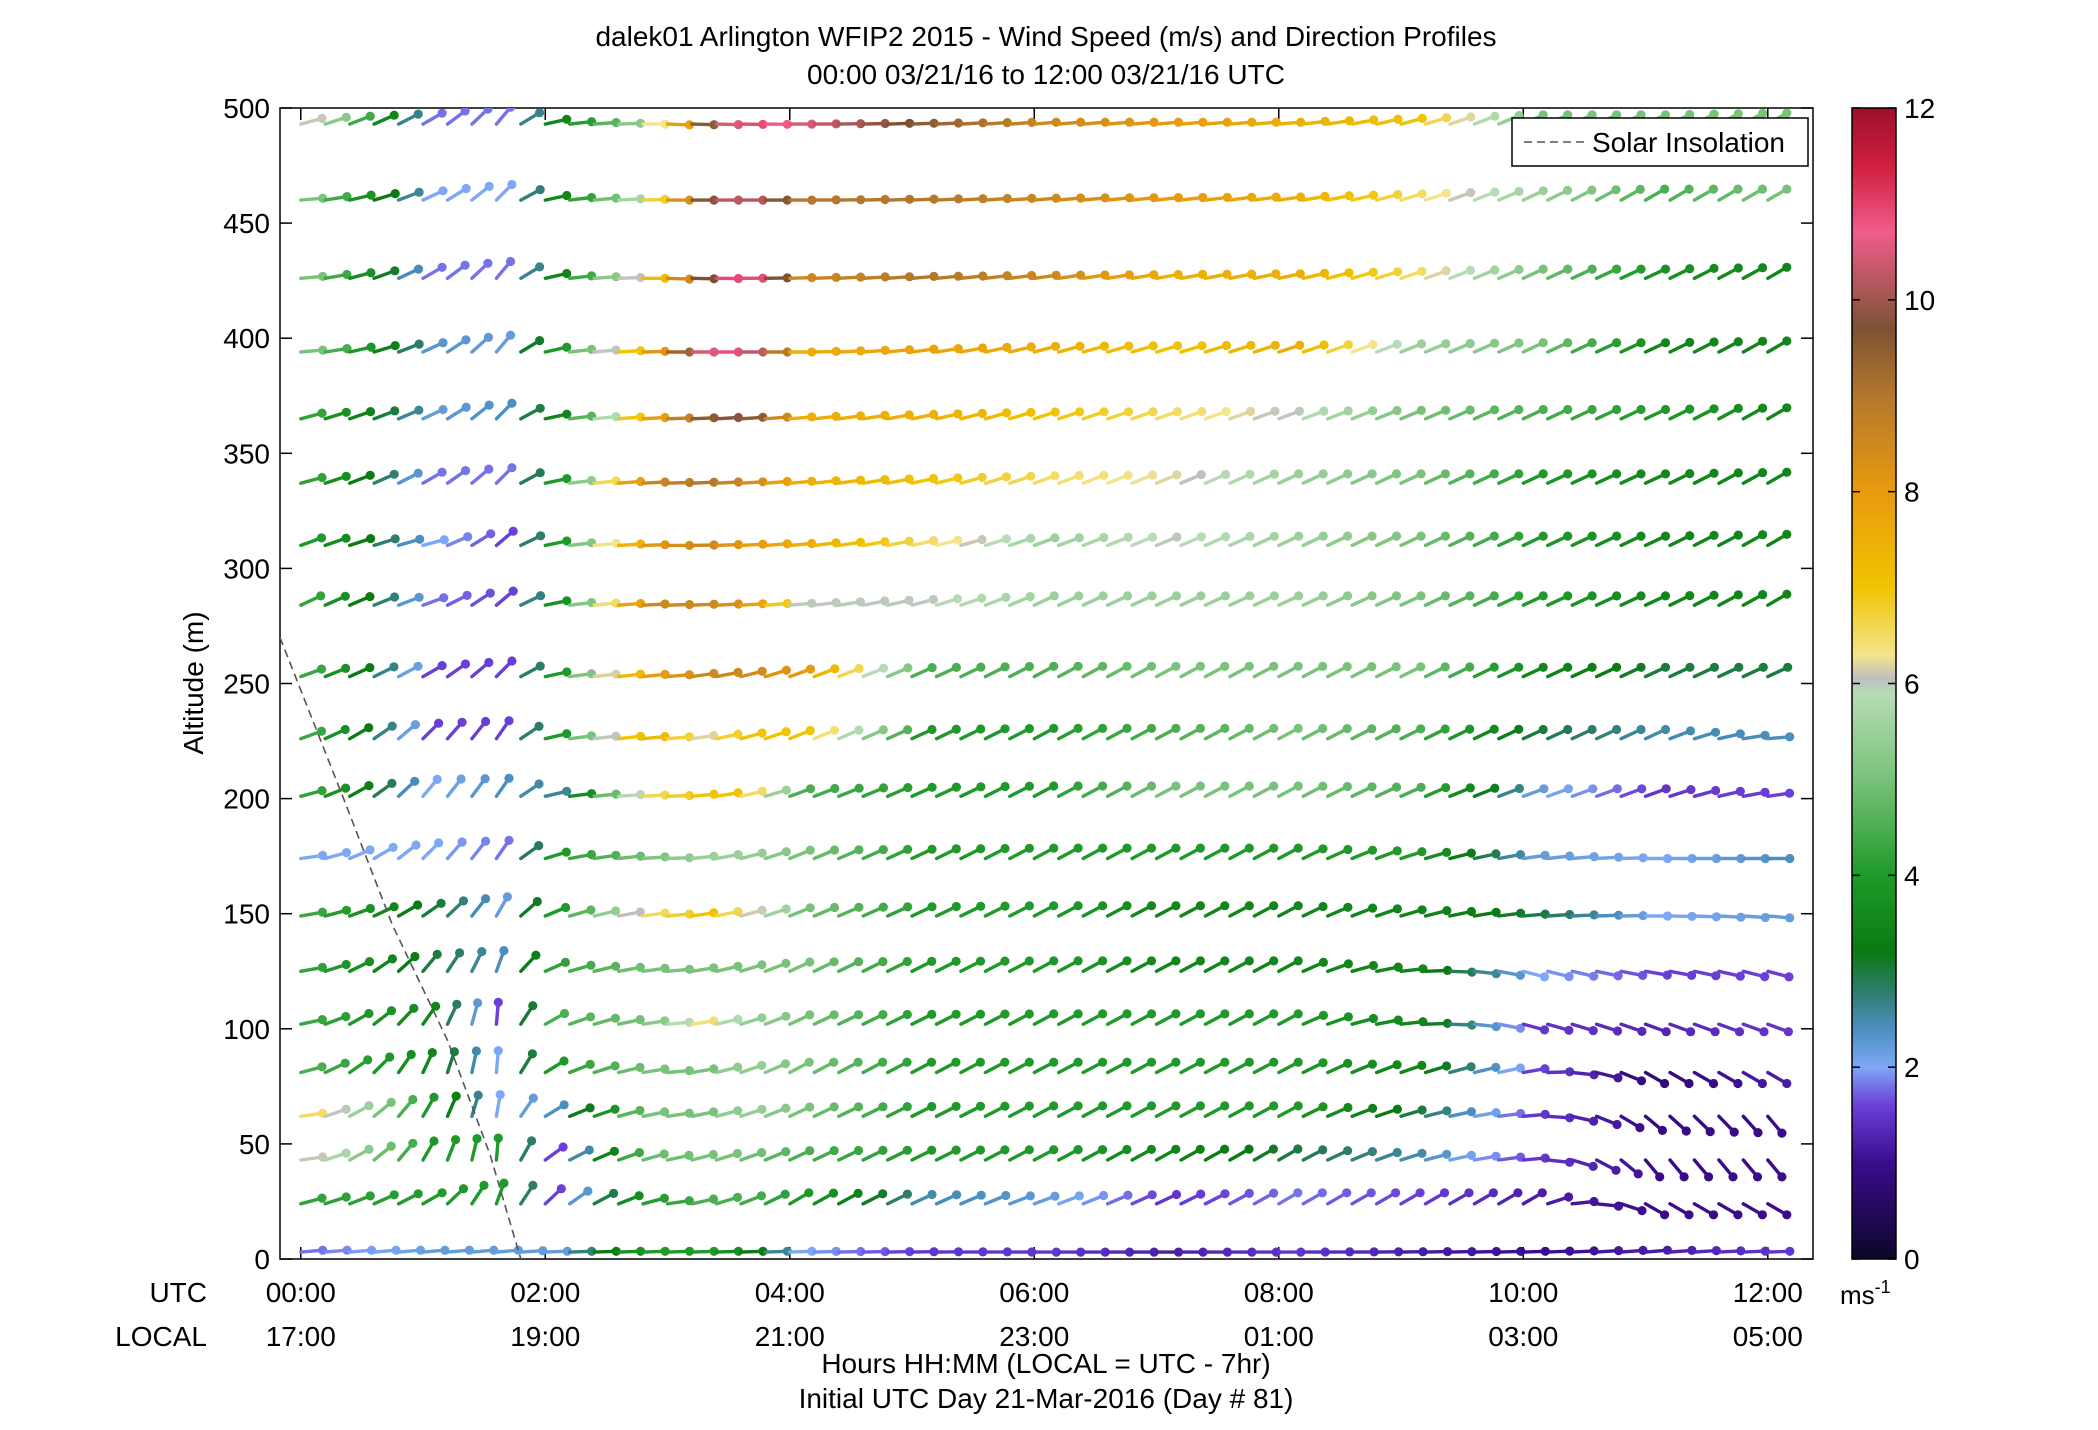  Describe the element at coordinates (246, 684) in the screenshot. I see `y-tick-label: 250` at that location.